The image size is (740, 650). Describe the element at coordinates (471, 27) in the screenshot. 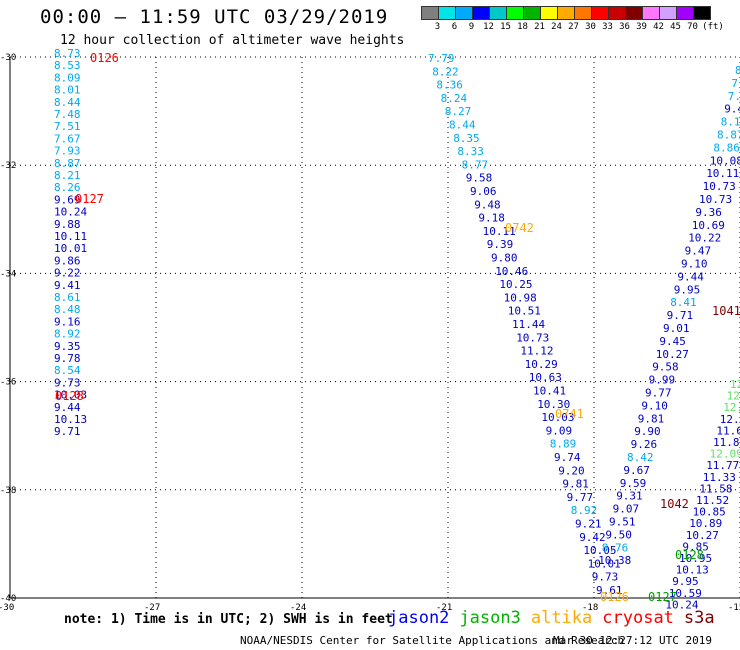

I see `color-scale-label: 9` at that location.